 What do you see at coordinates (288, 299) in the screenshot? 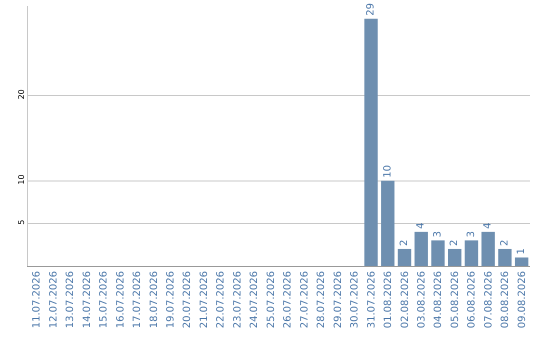
I see `x-tick-label: 26.07.2026` at bounding box center [288, 299].